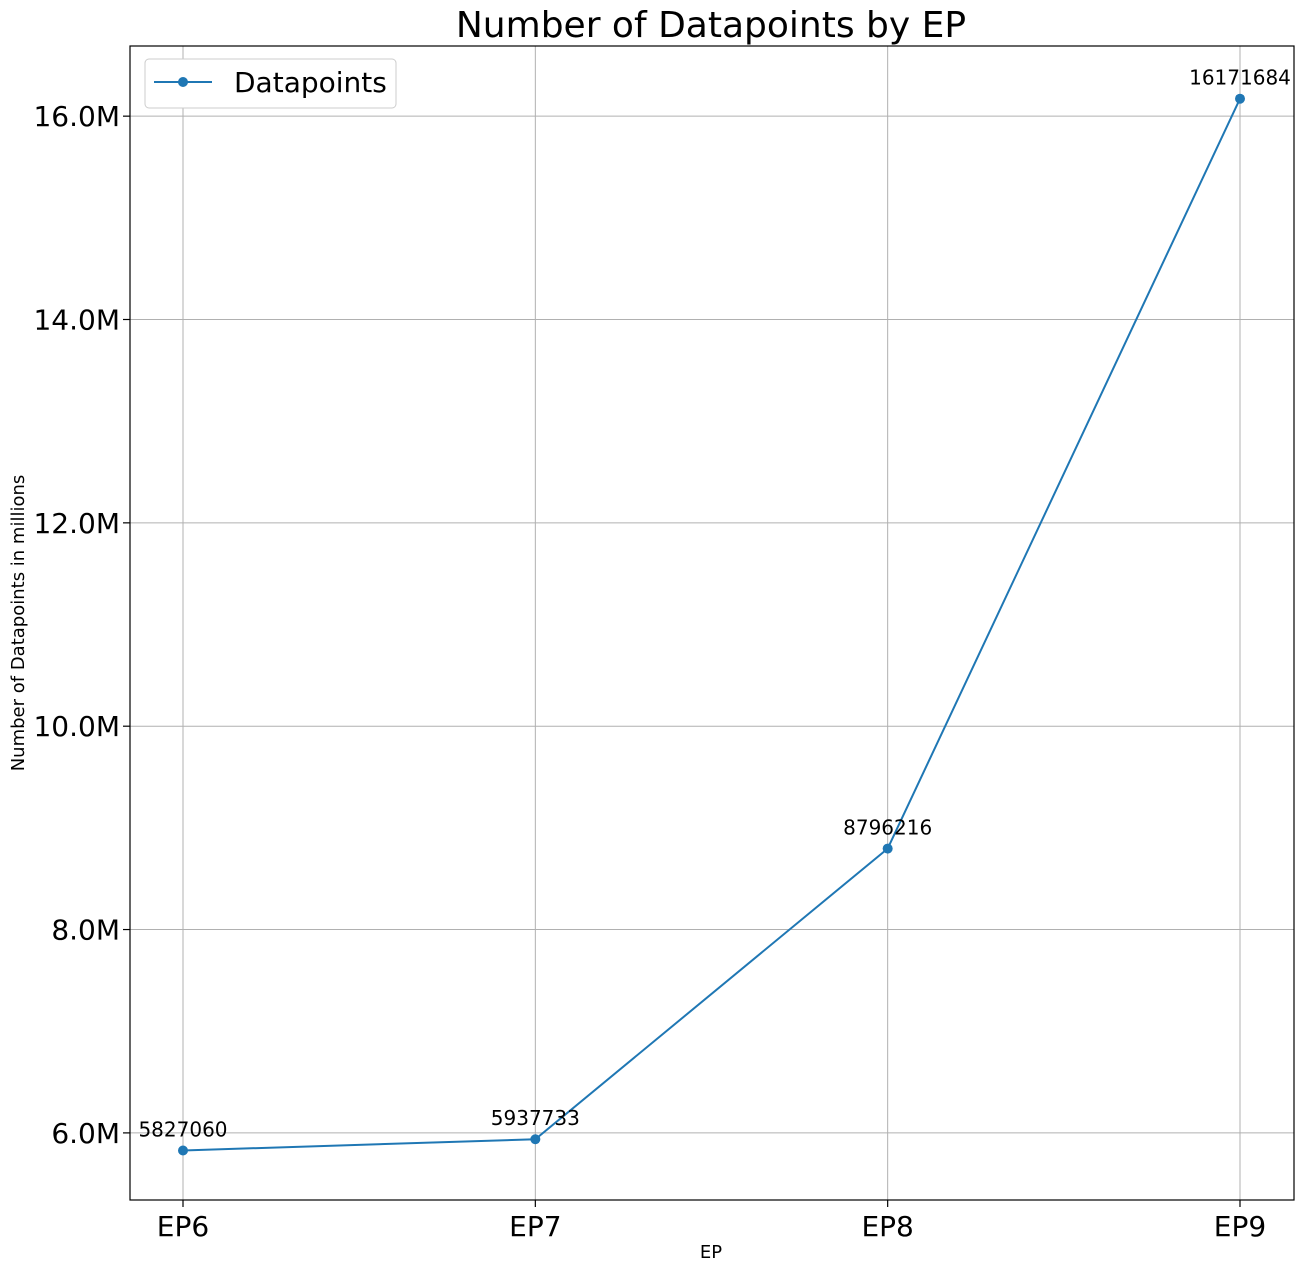 The width and height of the screenshot is (1302, 1272). I want to click on y-tick-label: 6.0M, so click(85, 1133).